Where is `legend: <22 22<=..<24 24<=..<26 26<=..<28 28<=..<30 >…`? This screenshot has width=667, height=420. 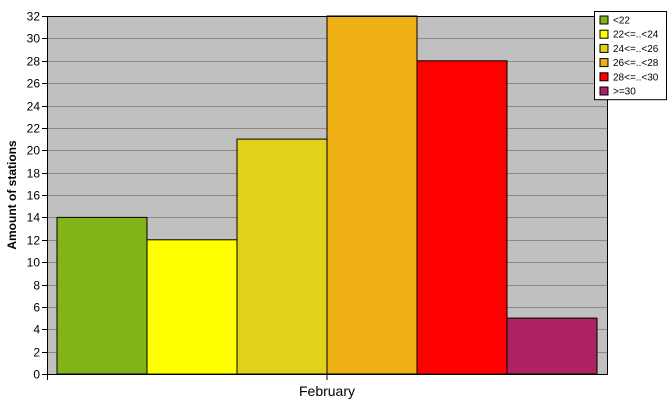 legend: <22 22<=..<24 24<=..<26 26<=..<28 28<=..<30 >… is located at coordinates (630, 56).